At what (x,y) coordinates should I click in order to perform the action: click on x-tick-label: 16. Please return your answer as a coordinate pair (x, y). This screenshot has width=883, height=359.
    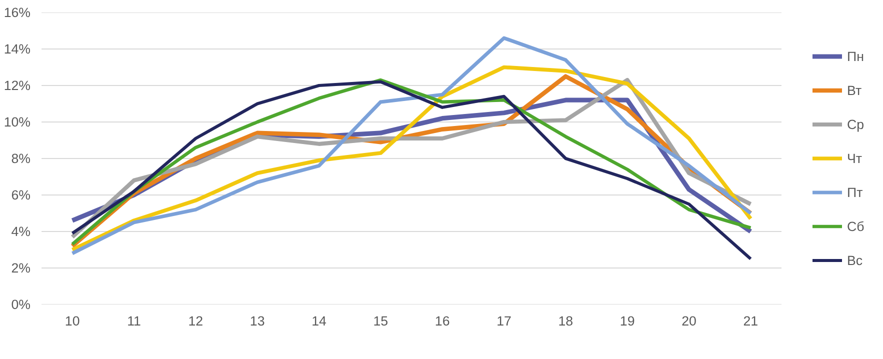
    Looking at the image, I should click on (442, 321).